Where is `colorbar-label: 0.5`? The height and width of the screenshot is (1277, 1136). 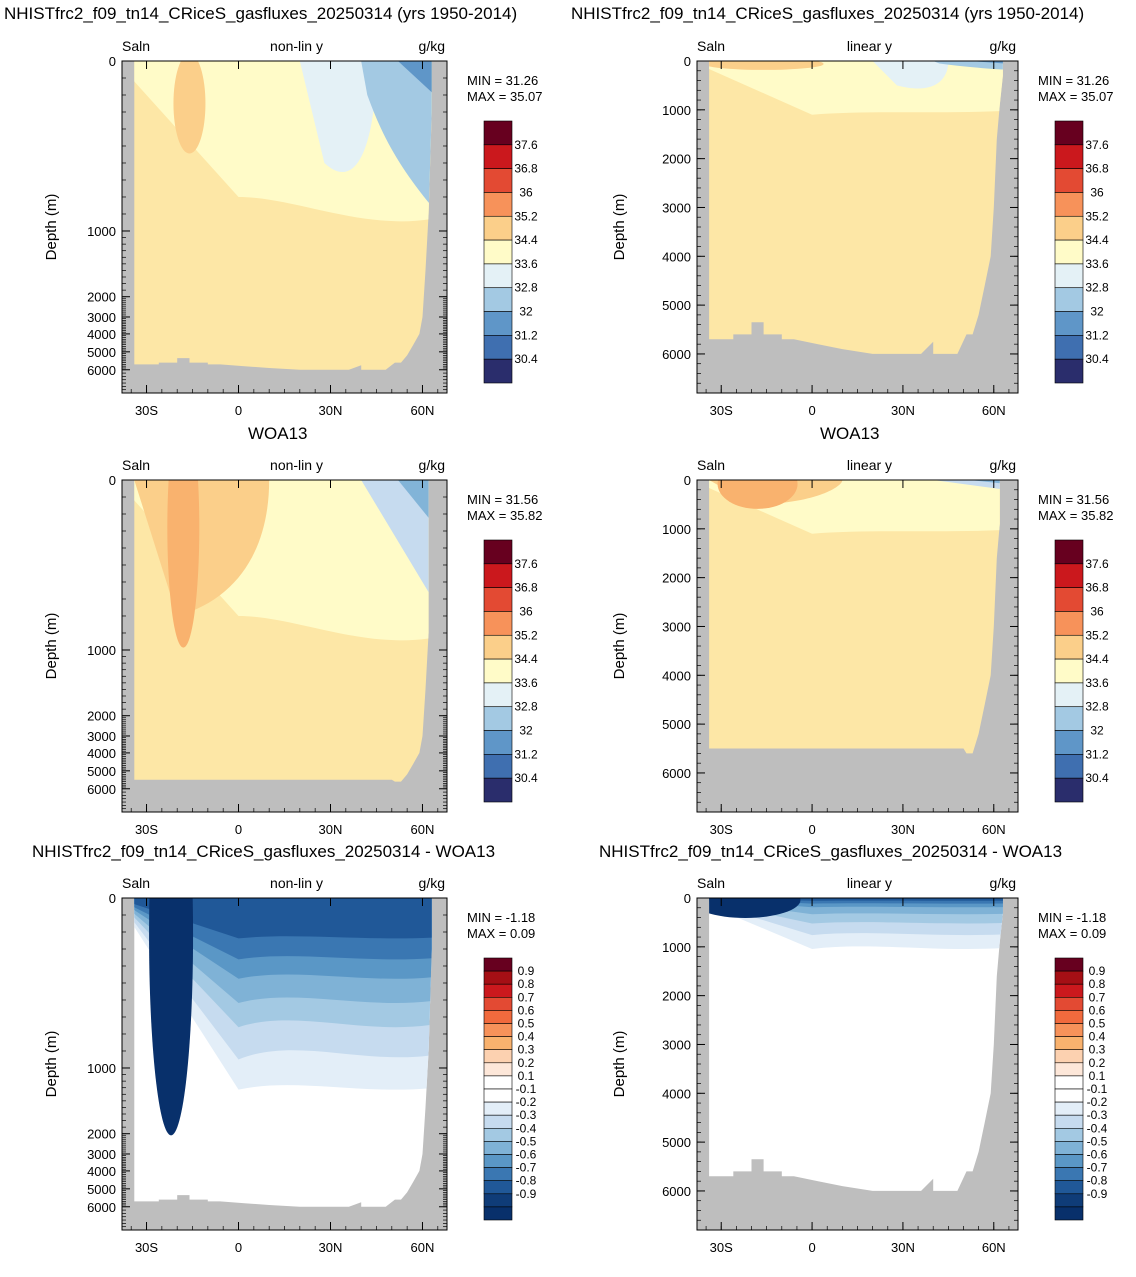 colorbar-label: 0.5 is located at coordinates (1097, 1024).